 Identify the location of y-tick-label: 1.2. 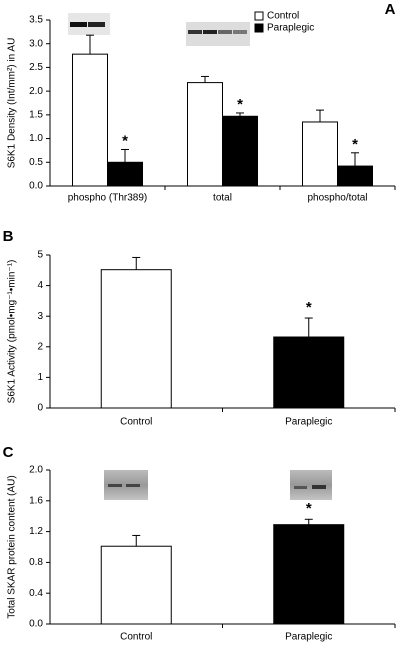
(36, 531).